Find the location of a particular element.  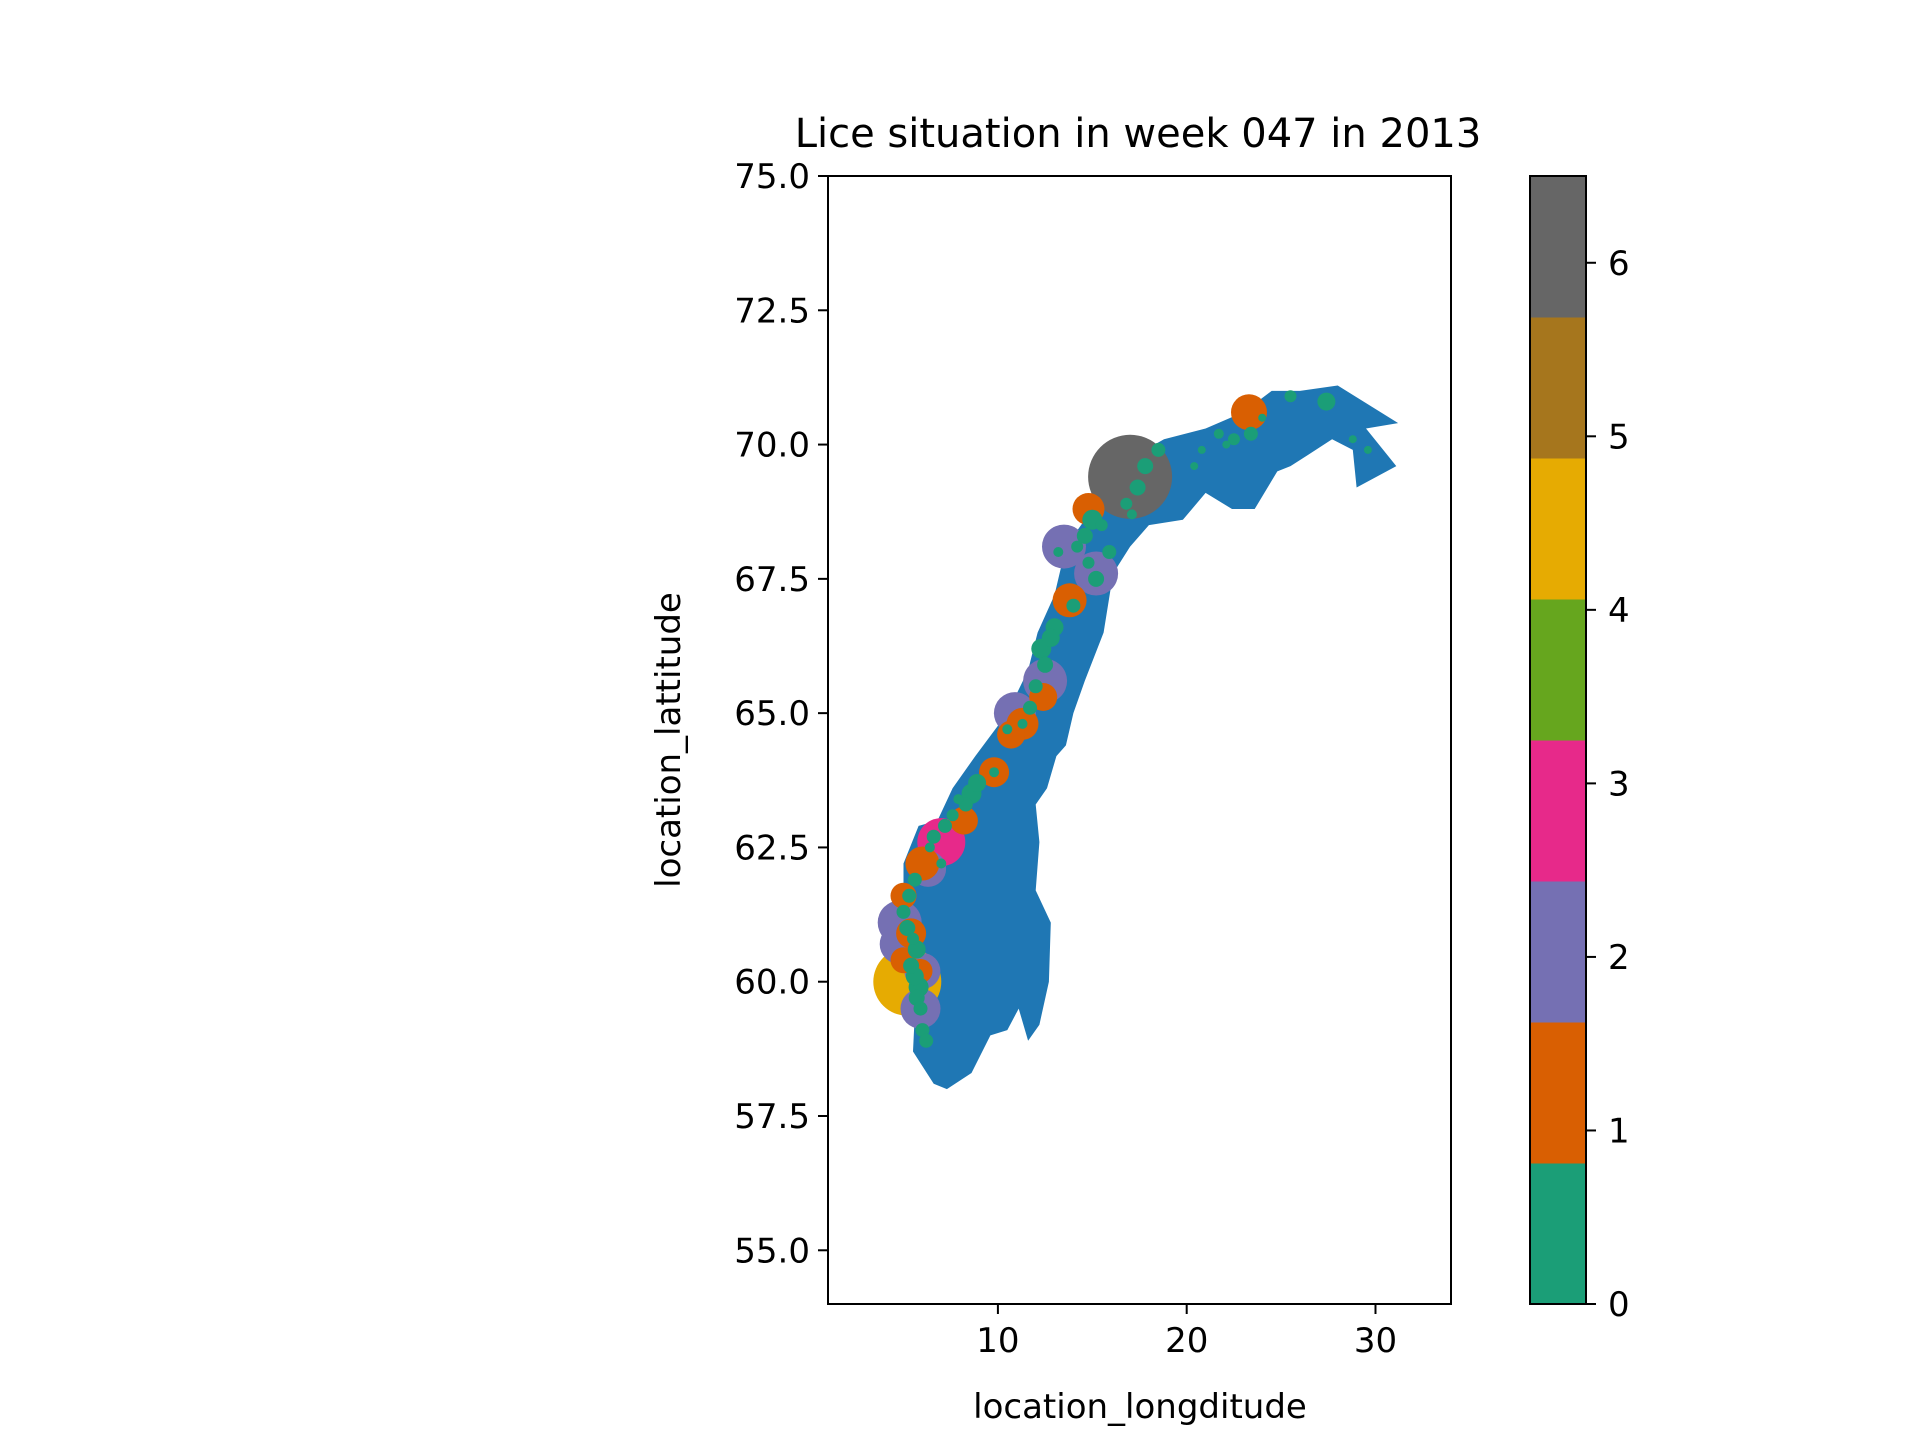

colorbar-frame is located at coordinates (1558, 740).